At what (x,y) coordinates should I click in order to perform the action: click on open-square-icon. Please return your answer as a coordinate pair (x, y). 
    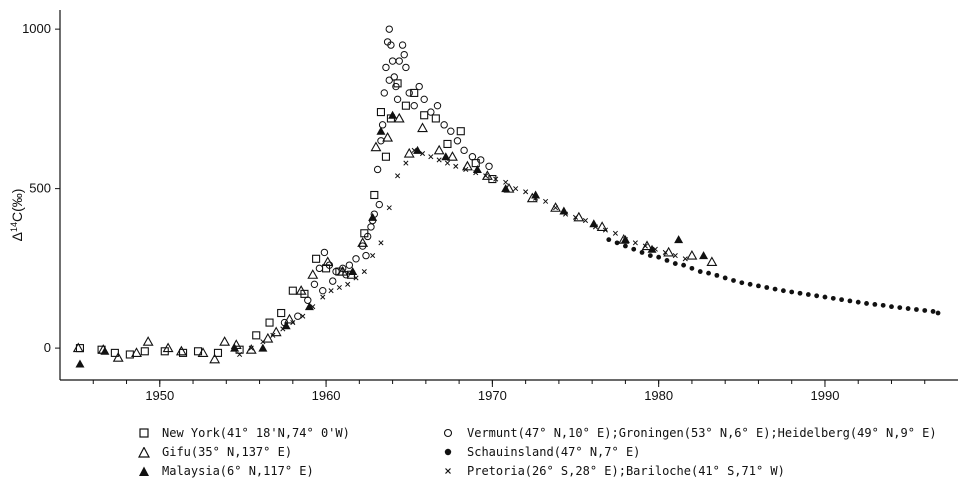
    Looking at the image, I should click on (144, 433).